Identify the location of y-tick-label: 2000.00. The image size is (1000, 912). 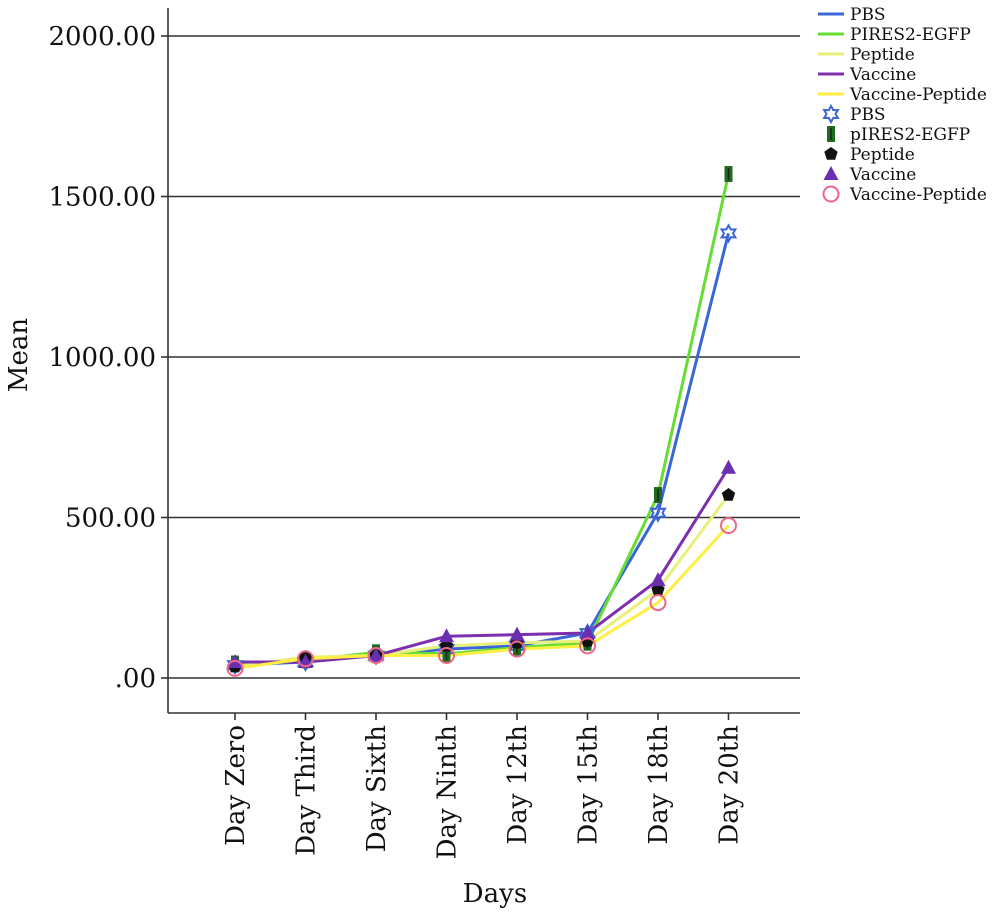
(102, 37).